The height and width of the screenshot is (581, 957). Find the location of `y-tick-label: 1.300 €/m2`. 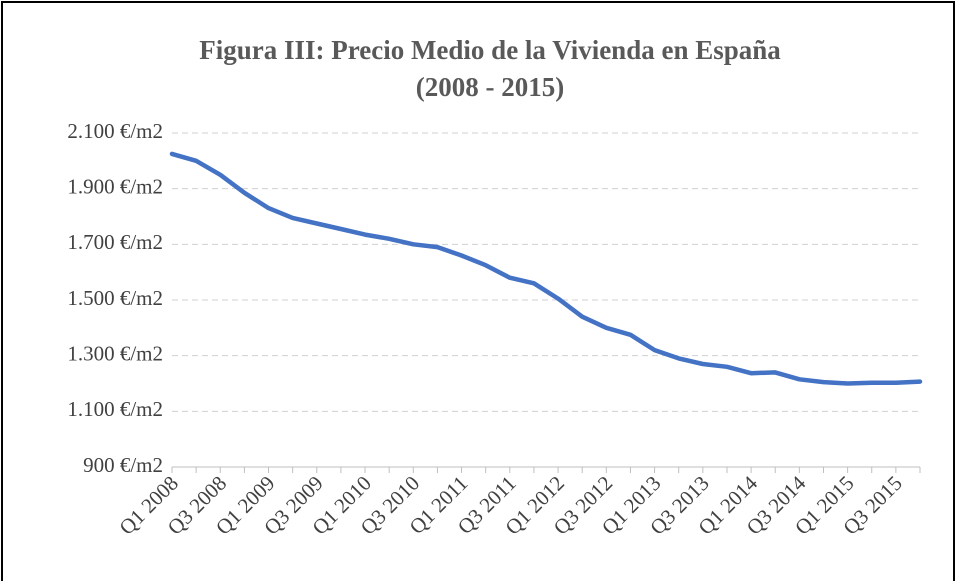

y-tick-label: 1.300 €/m2 is located at coordinates (115, 353).